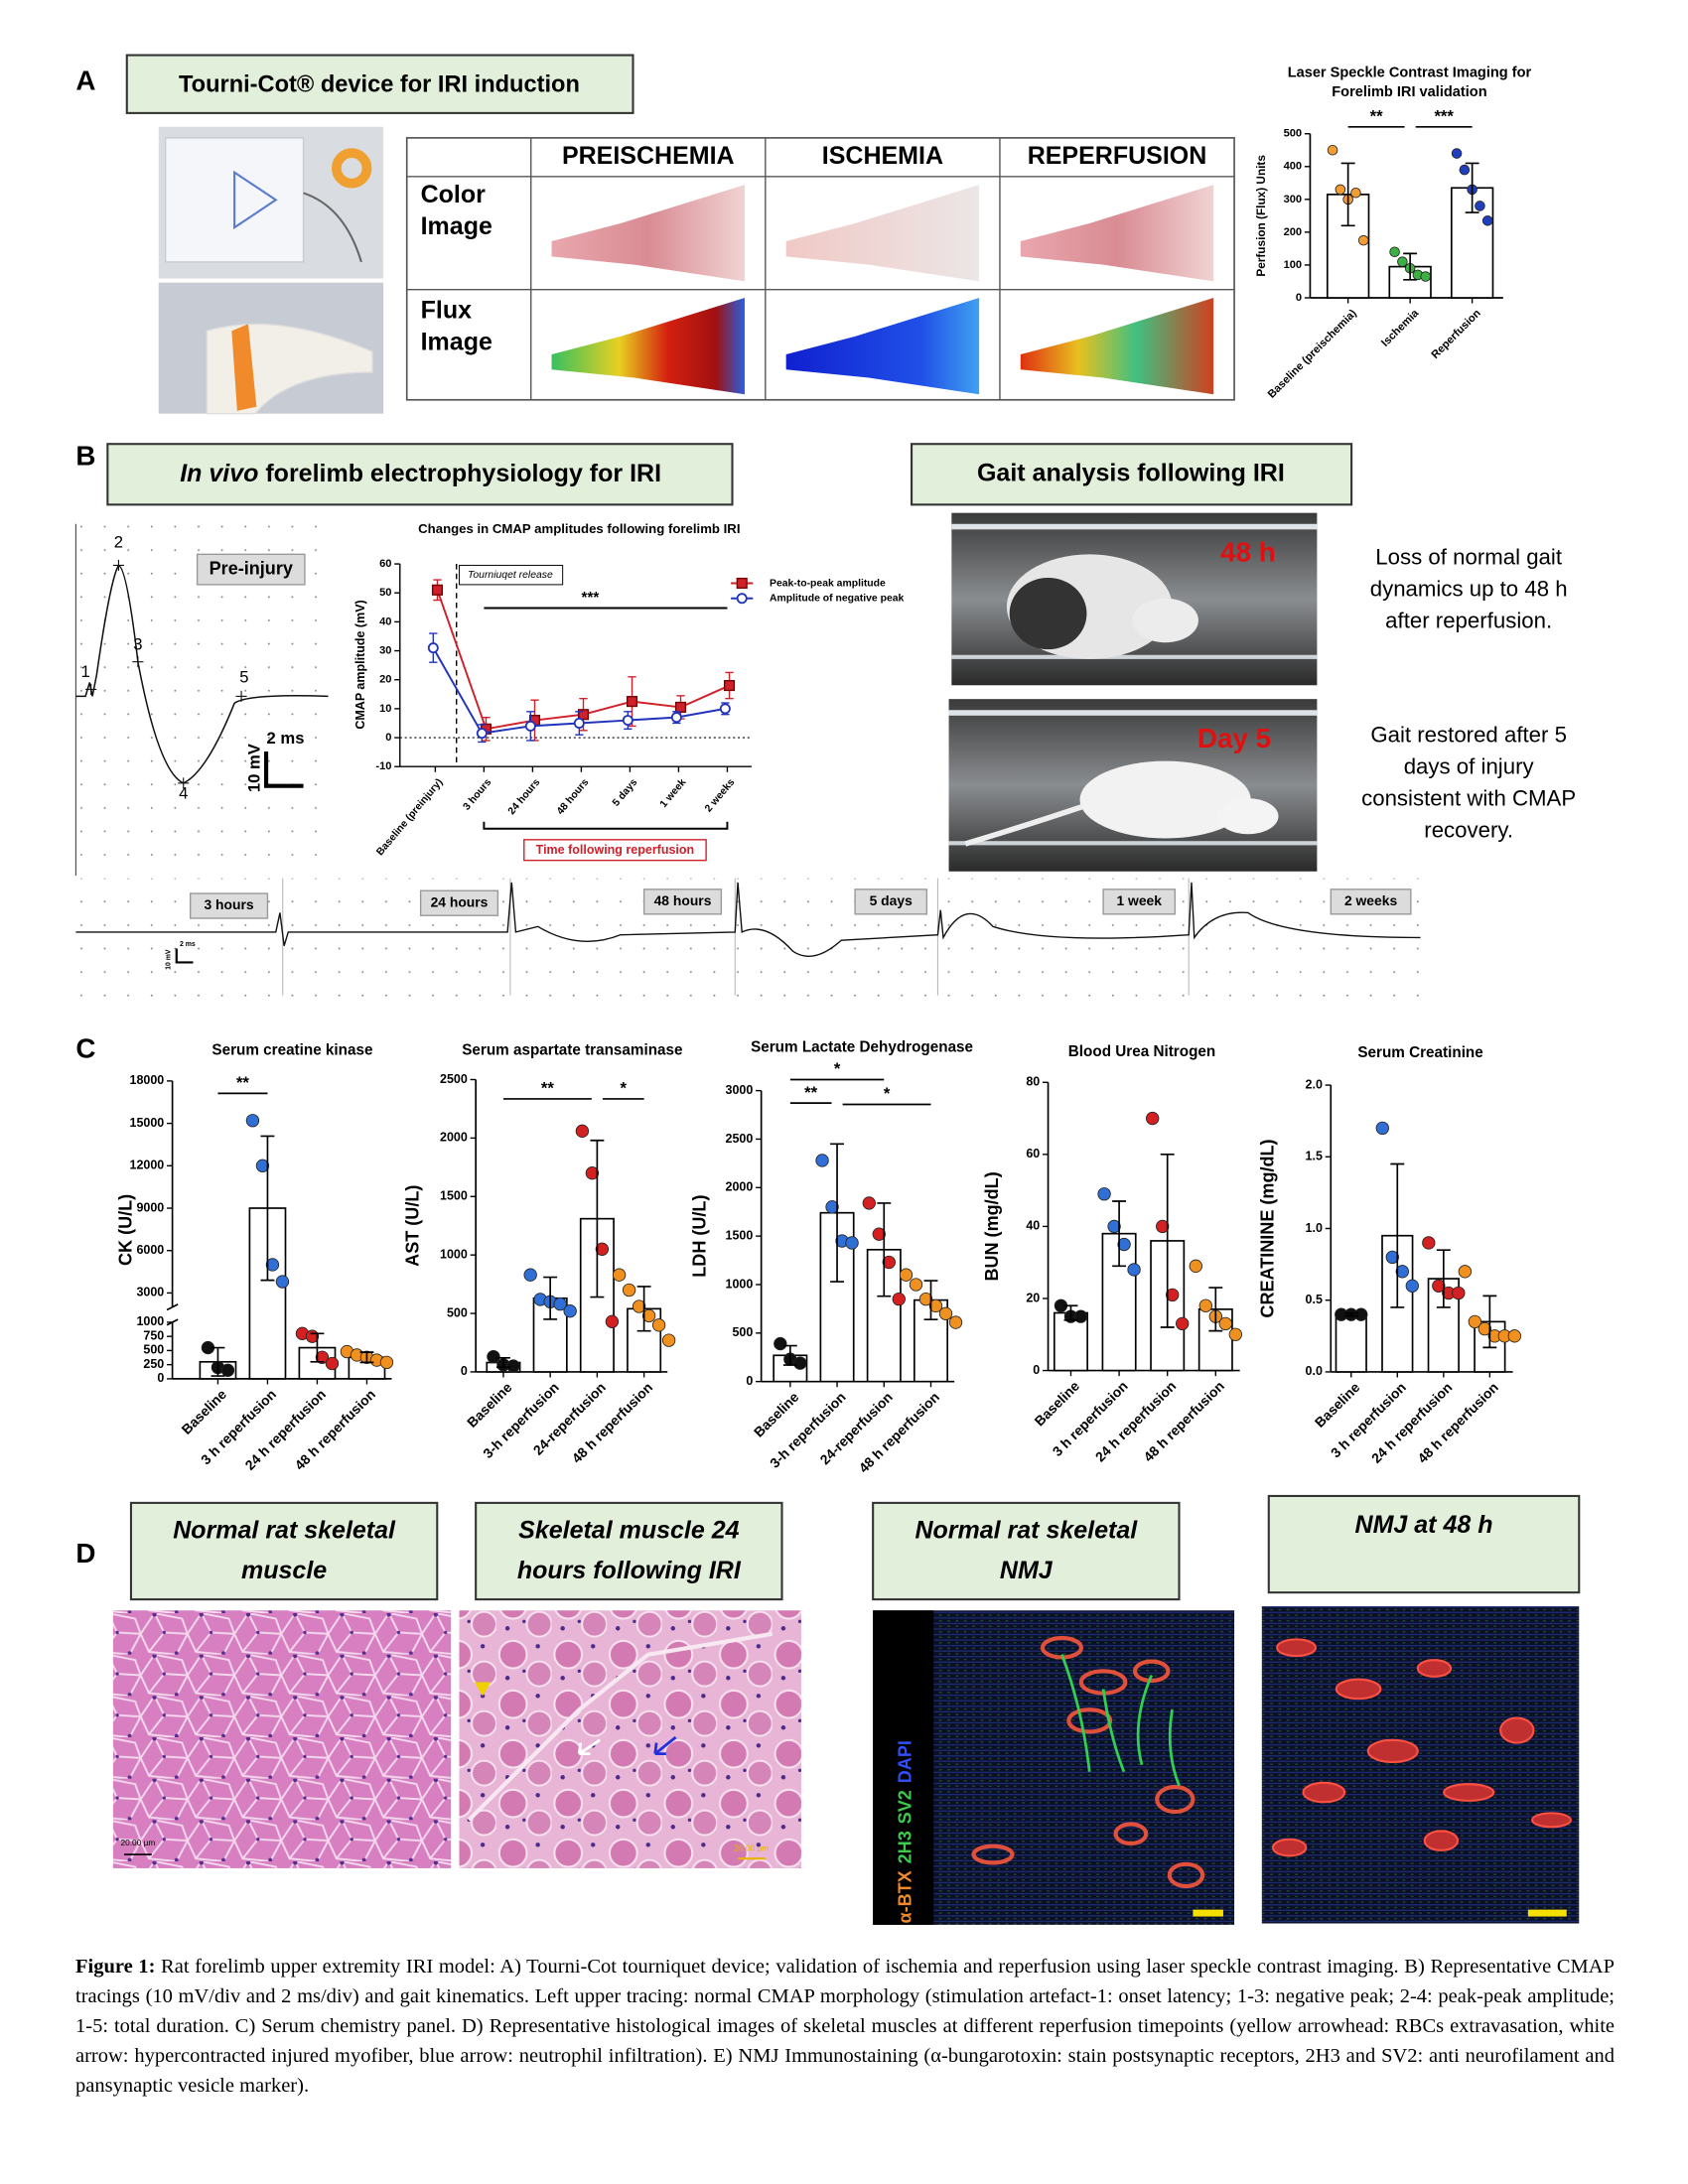 The height and width of the screenshot is (2184, 1688). Describe the element at coordinates (1293, 265) in the screenshot. I see `y-tick-label: 100` at that location.